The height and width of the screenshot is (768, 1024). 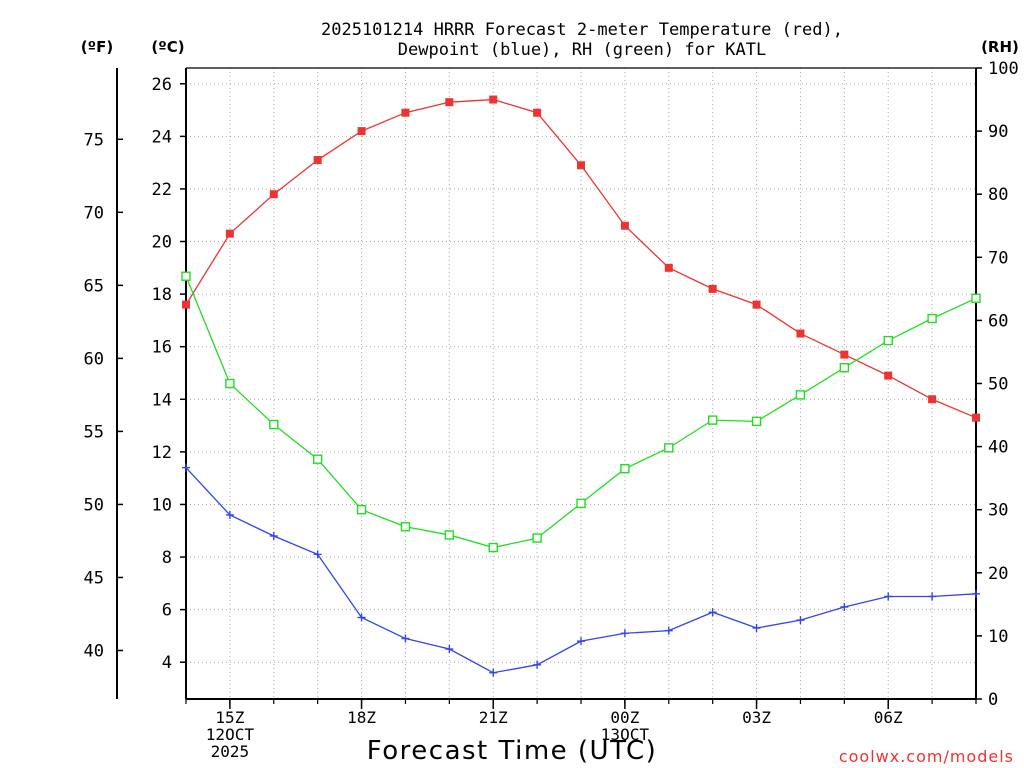 What do you see at coordinates (94, 432) in the screenshot?
I see `fahrenheit-tick-label: 55` at bounding box center [94, 432].